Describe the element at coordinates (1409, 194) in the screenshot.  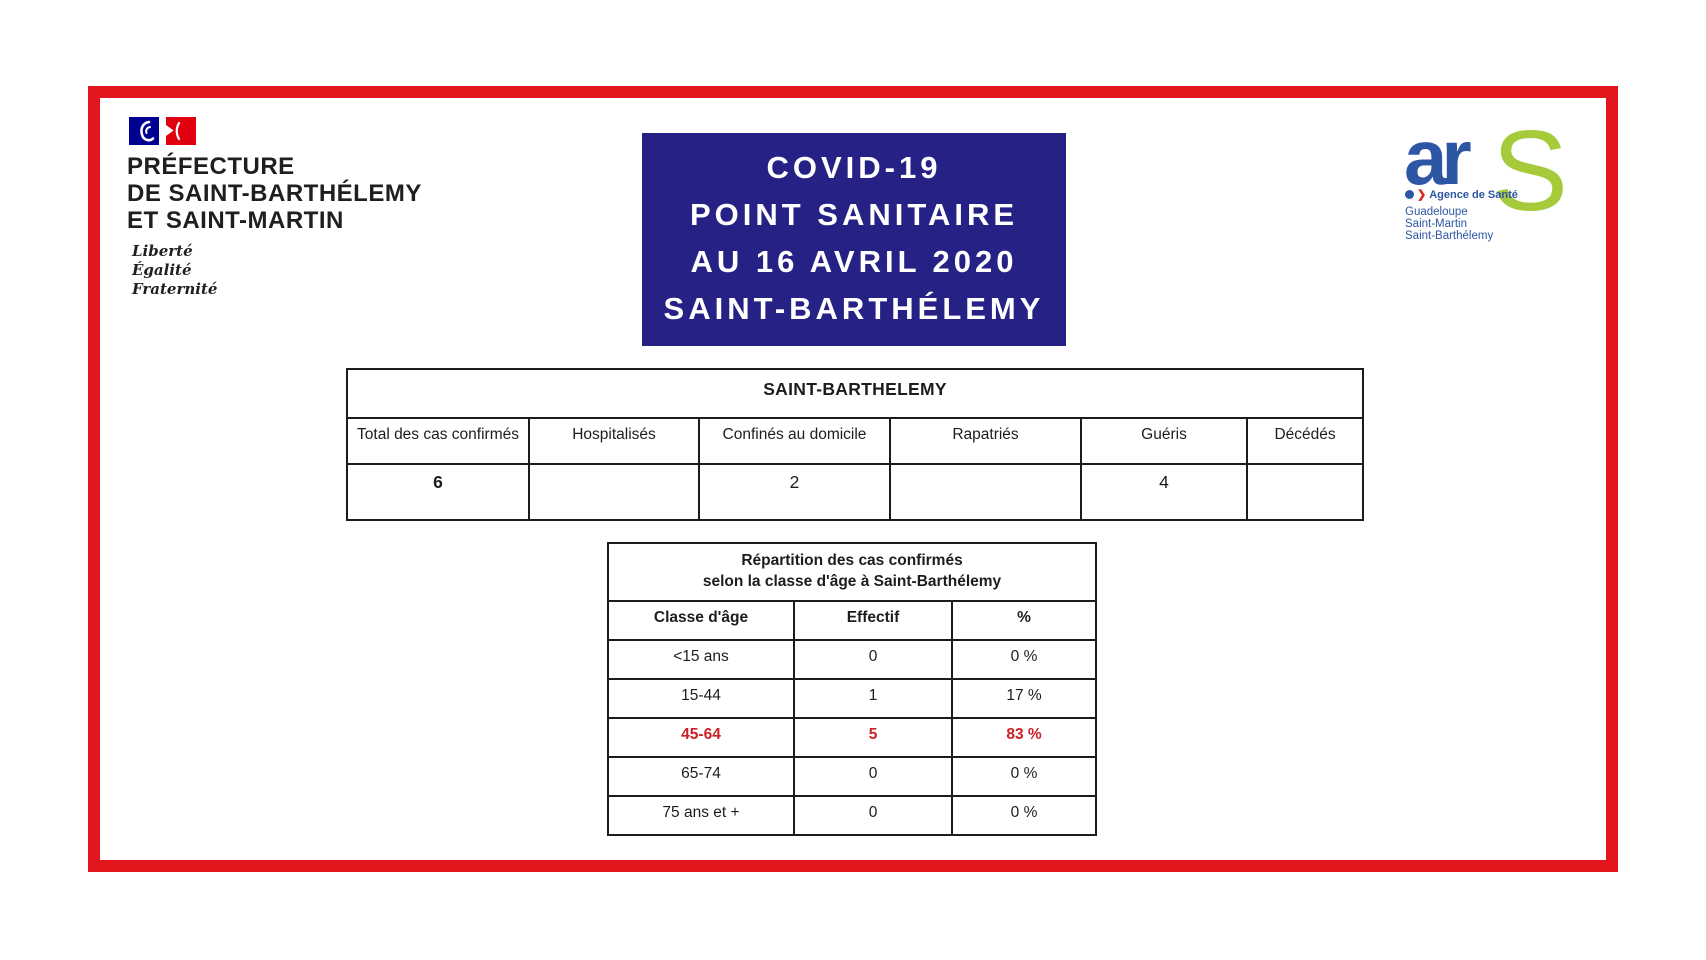
I see `ars-dot-icon` at that location.